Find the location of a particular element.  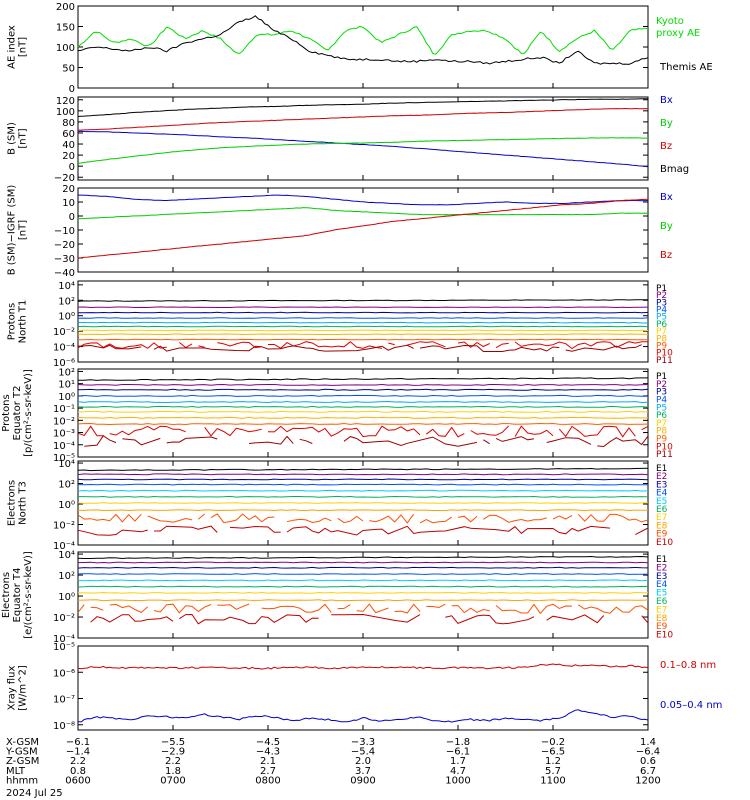

y-tick-label: 10⁻⁶ is located at coordinates (64, 673).